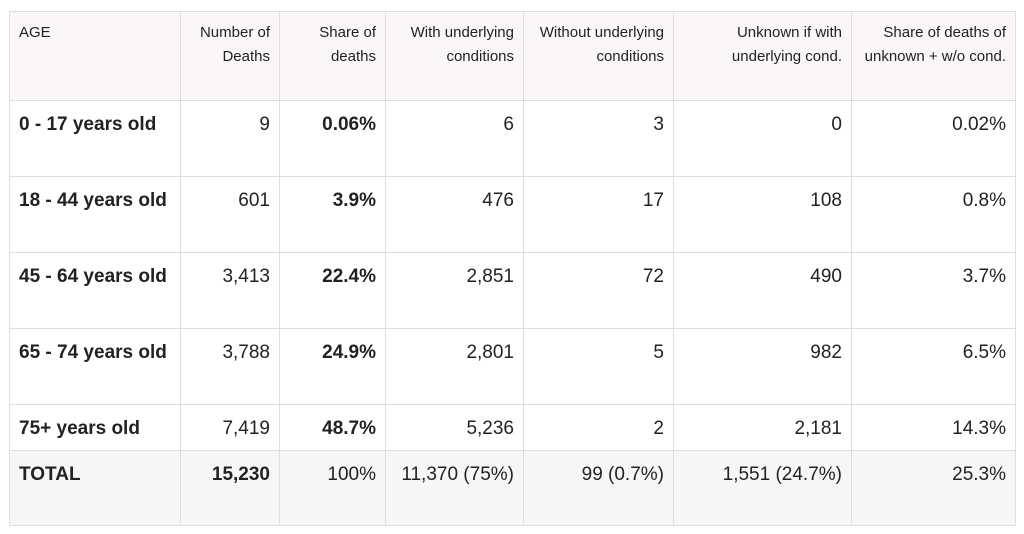 This screenshot has height=534, width=1024. What do you see at coordinates (332, 56) in the screenshot?
I see `header-share-of-deaths: Share of deaths` at bounding box center [332, 56].